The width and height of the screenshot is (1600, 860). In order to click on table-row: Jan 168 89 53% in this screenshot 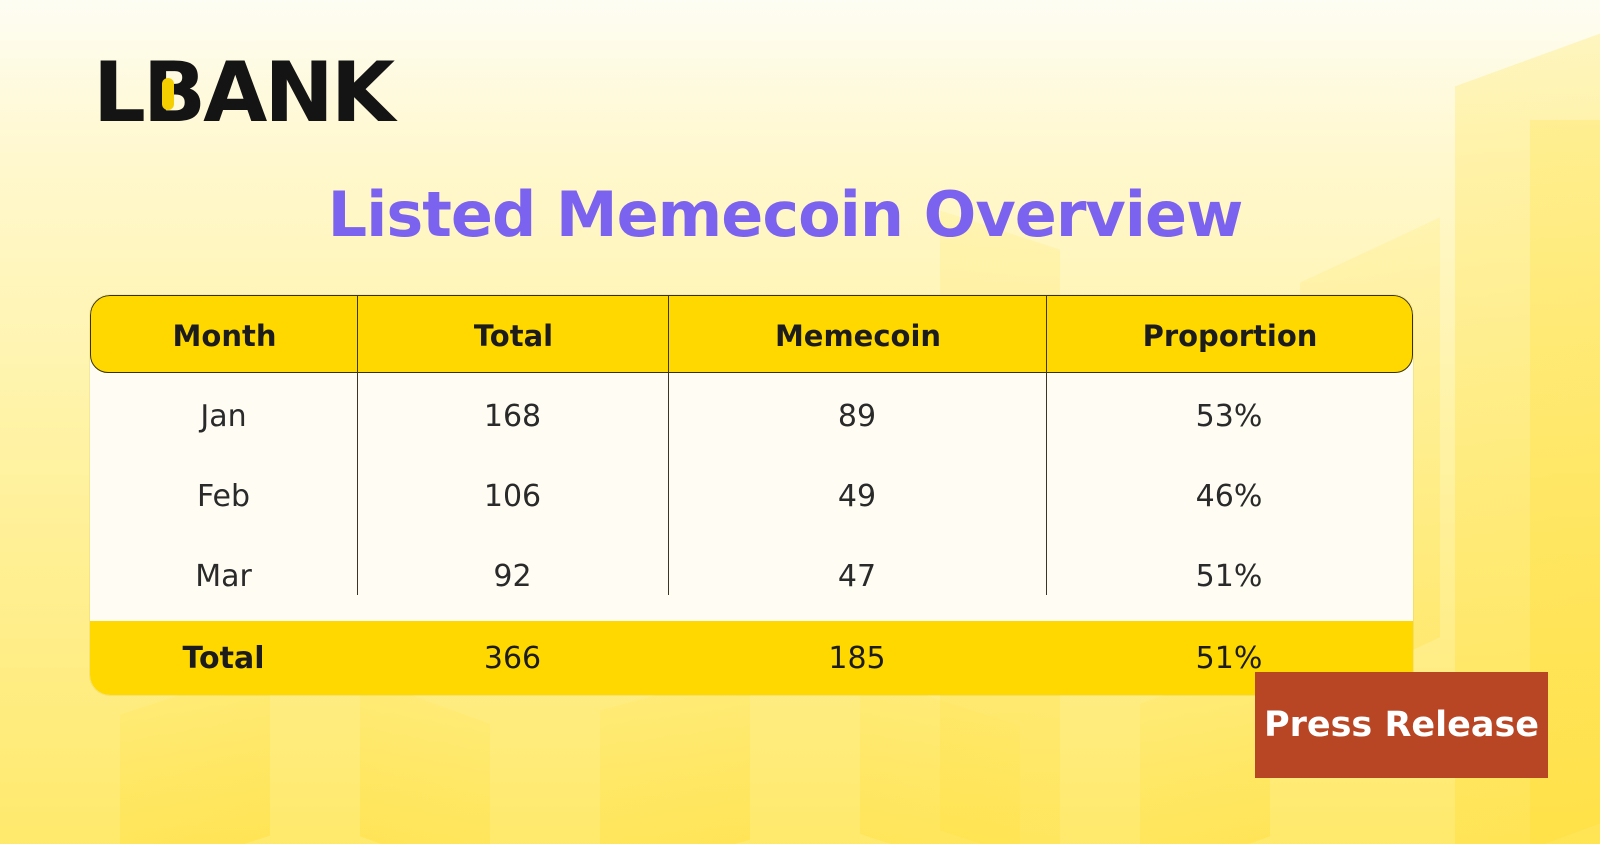, I will do `click(751, 417)`.